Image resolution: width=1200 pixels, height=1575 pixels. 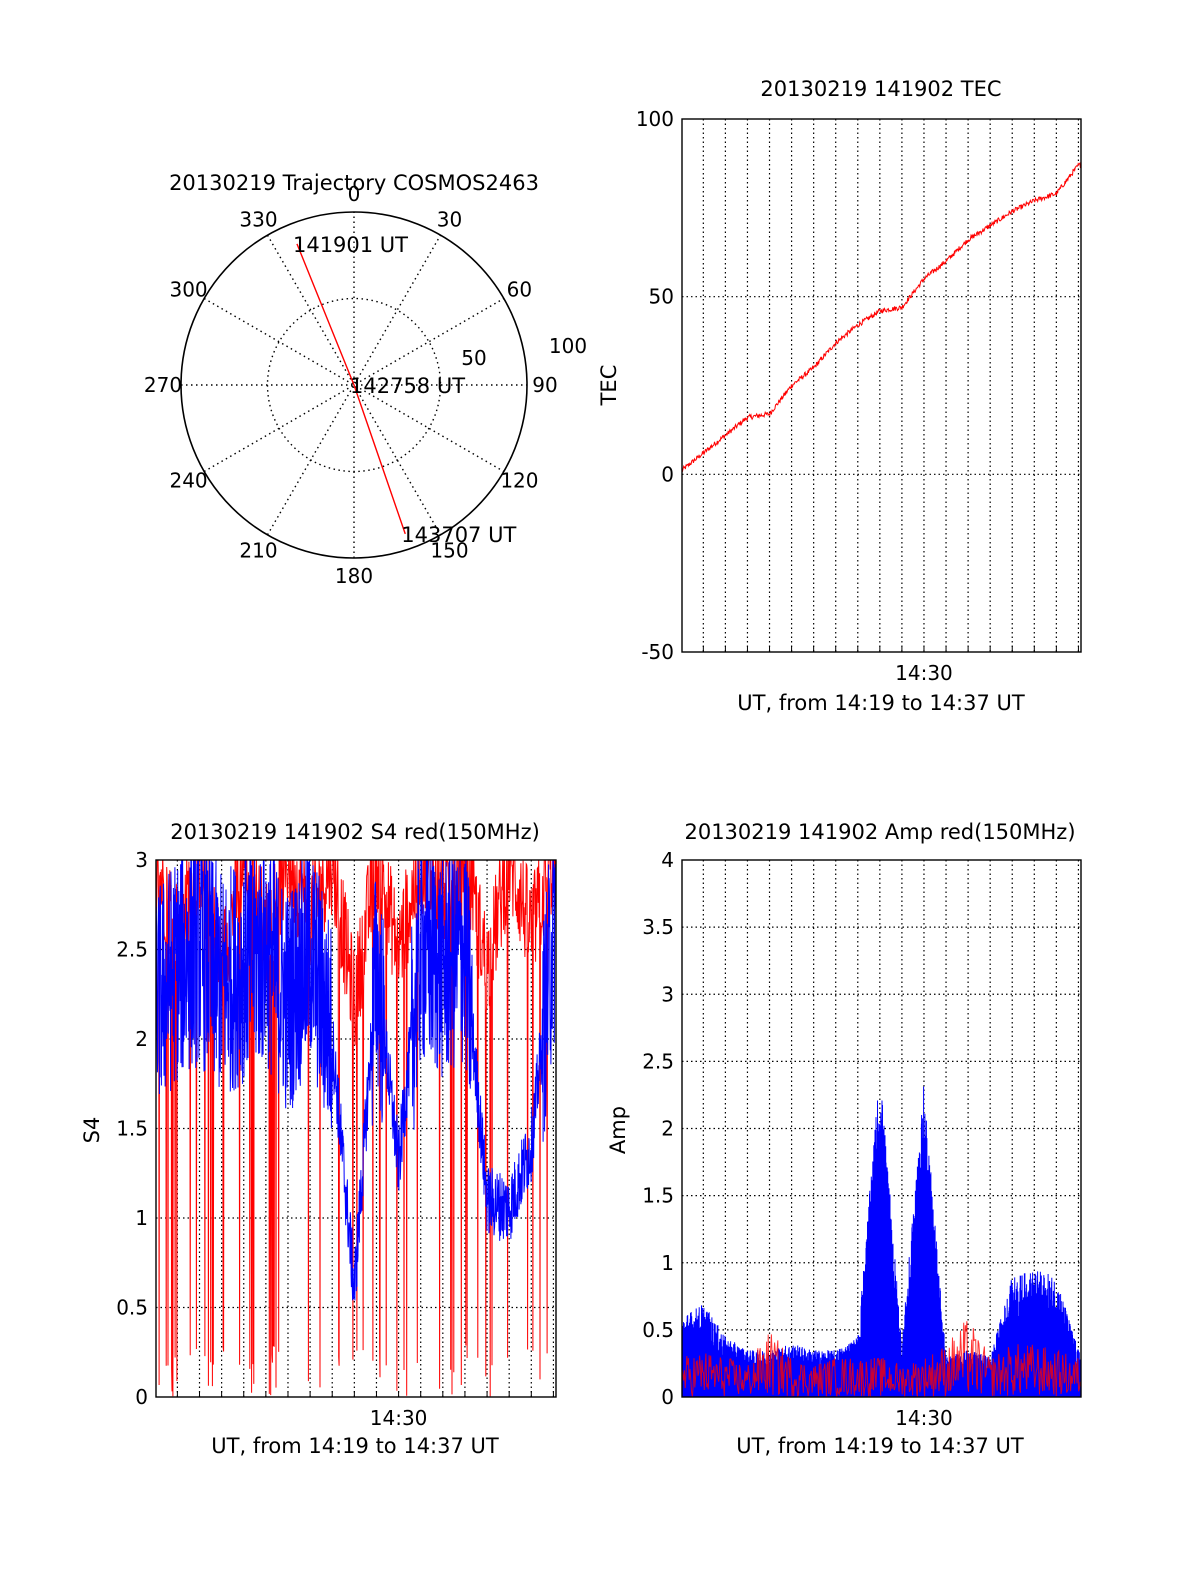 What do you see at coordinates (519, 290) in the screenshot?
I see `polar-angle-label: 60` at bounding box center [519, 290].